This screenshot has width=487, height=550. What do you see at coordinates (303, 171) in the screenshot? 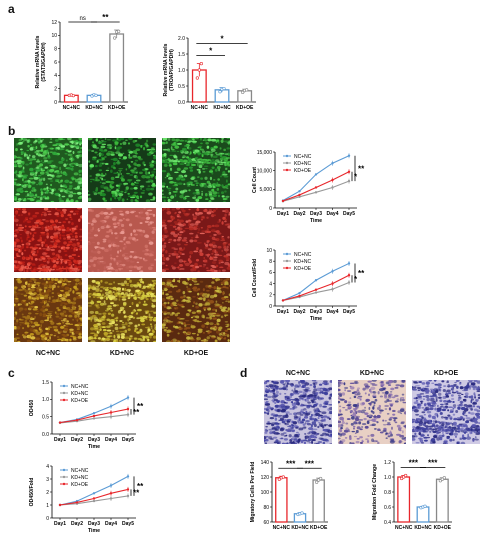
I see `chart-b1-legend-label-2: KD+OE` at bounding box center [303, 171].